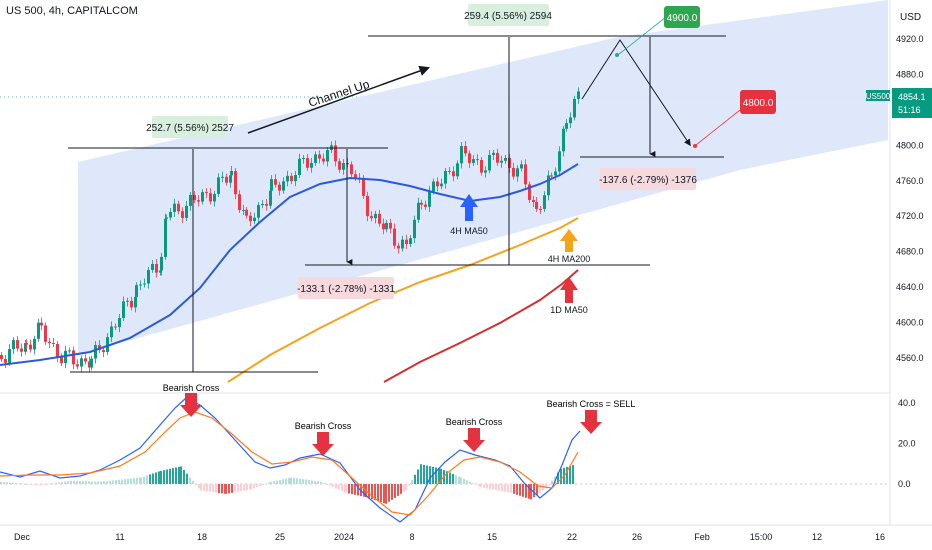 This screenshot has width=932, height=550. I want to click on symbol-tag-text: US500, so click(878, 96).